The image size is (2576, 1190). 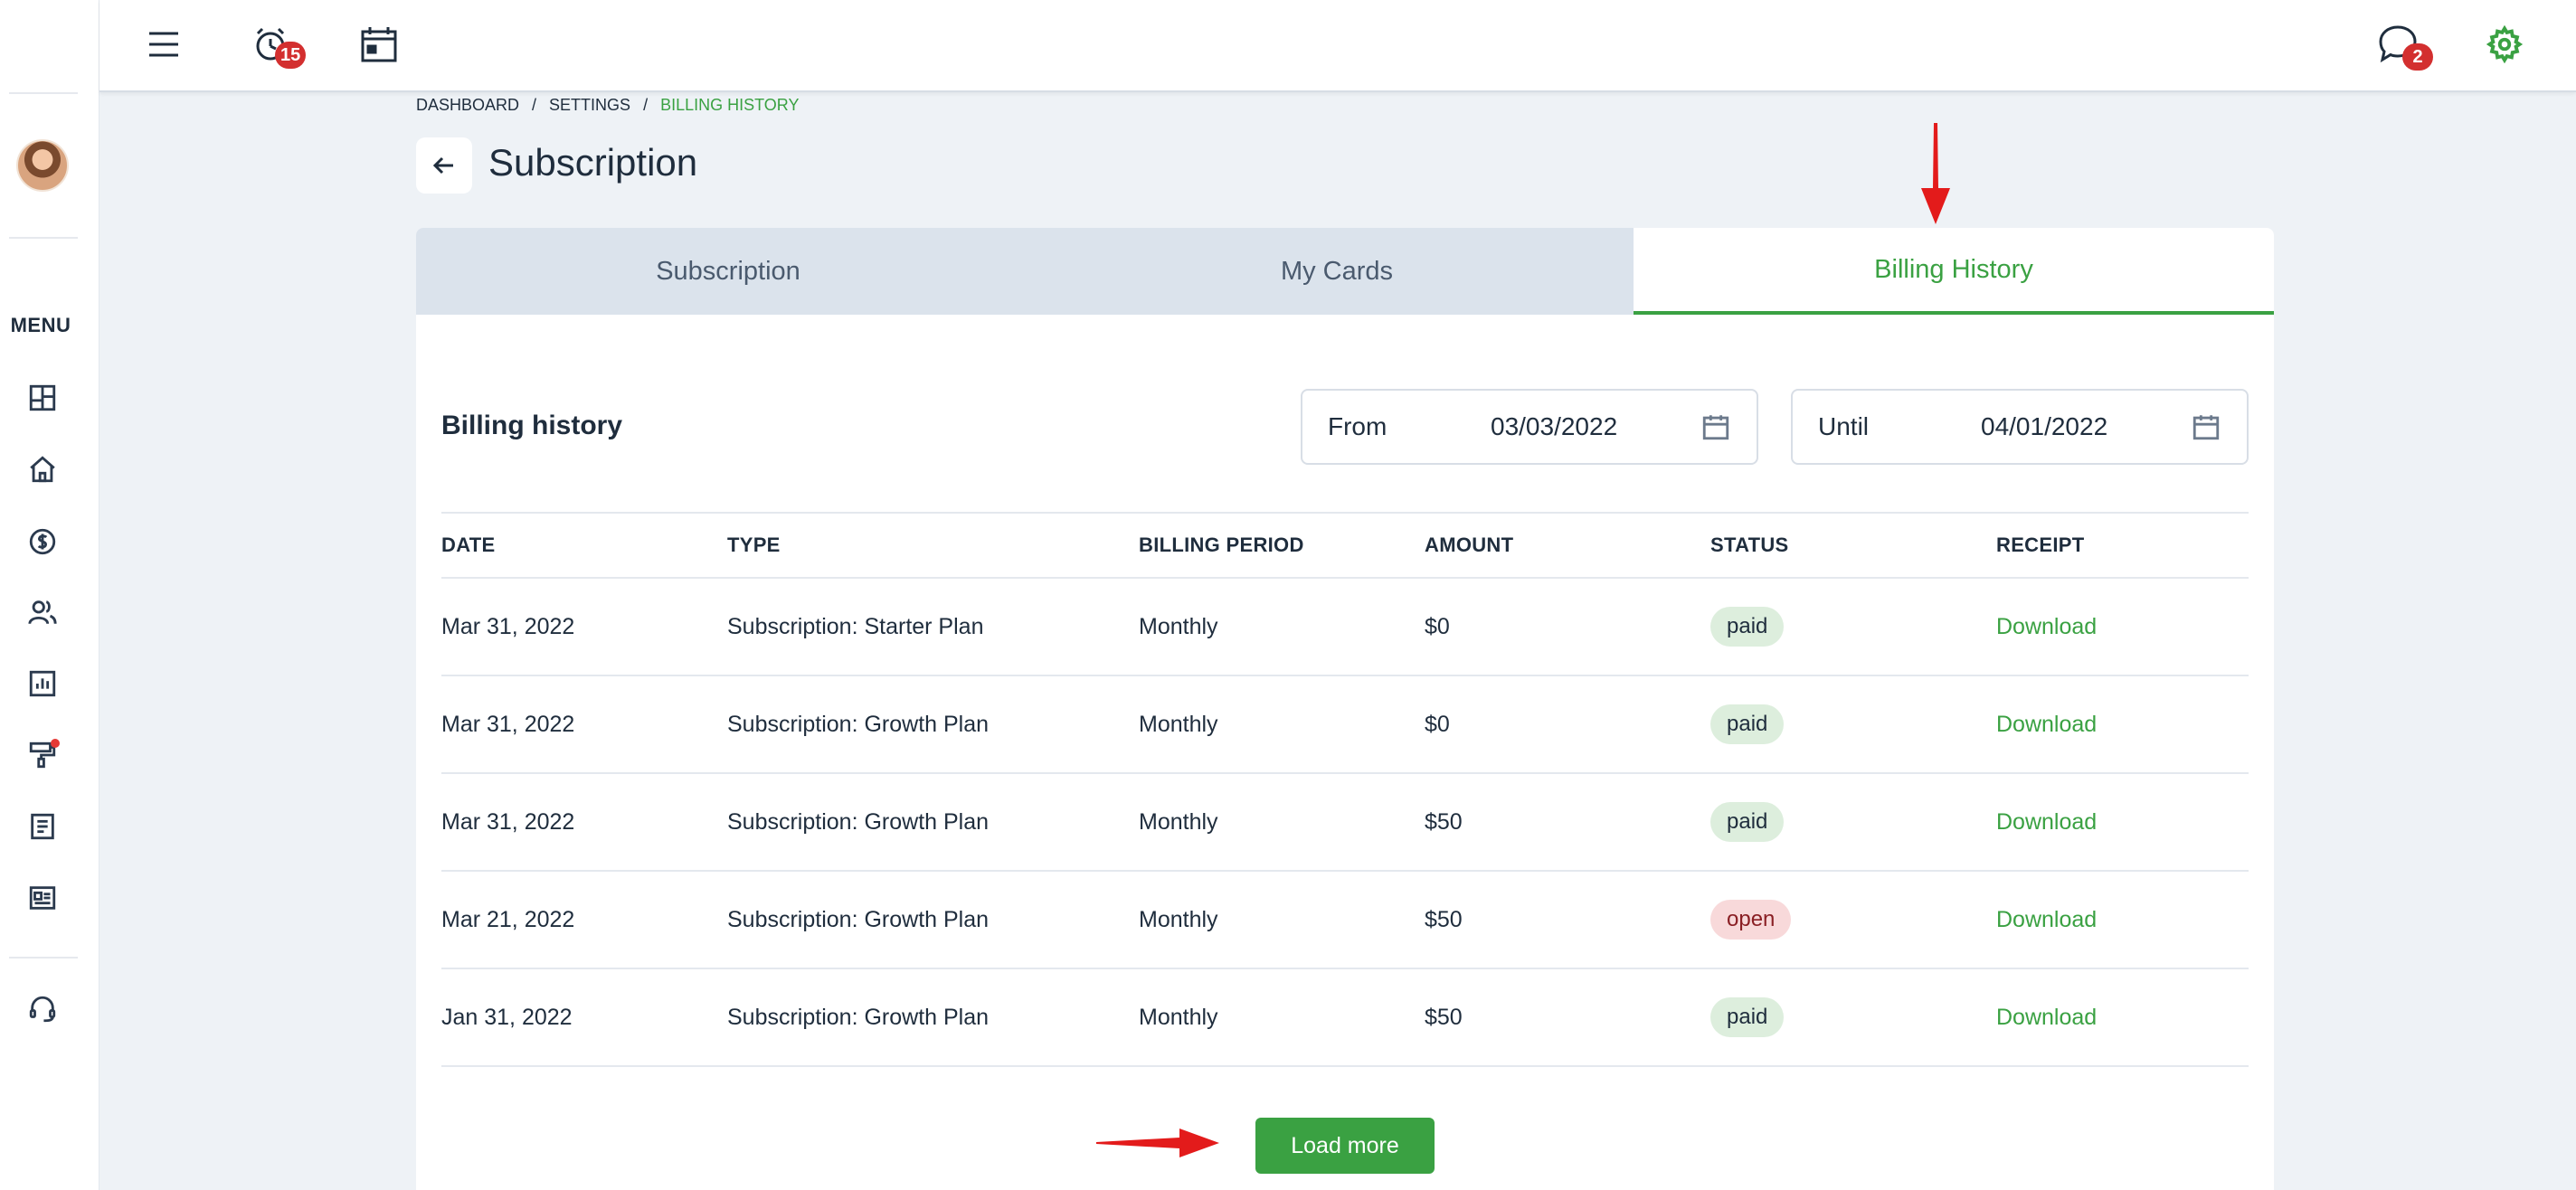 I want to click on sidebar-item-design, so click(x=42, y=755).